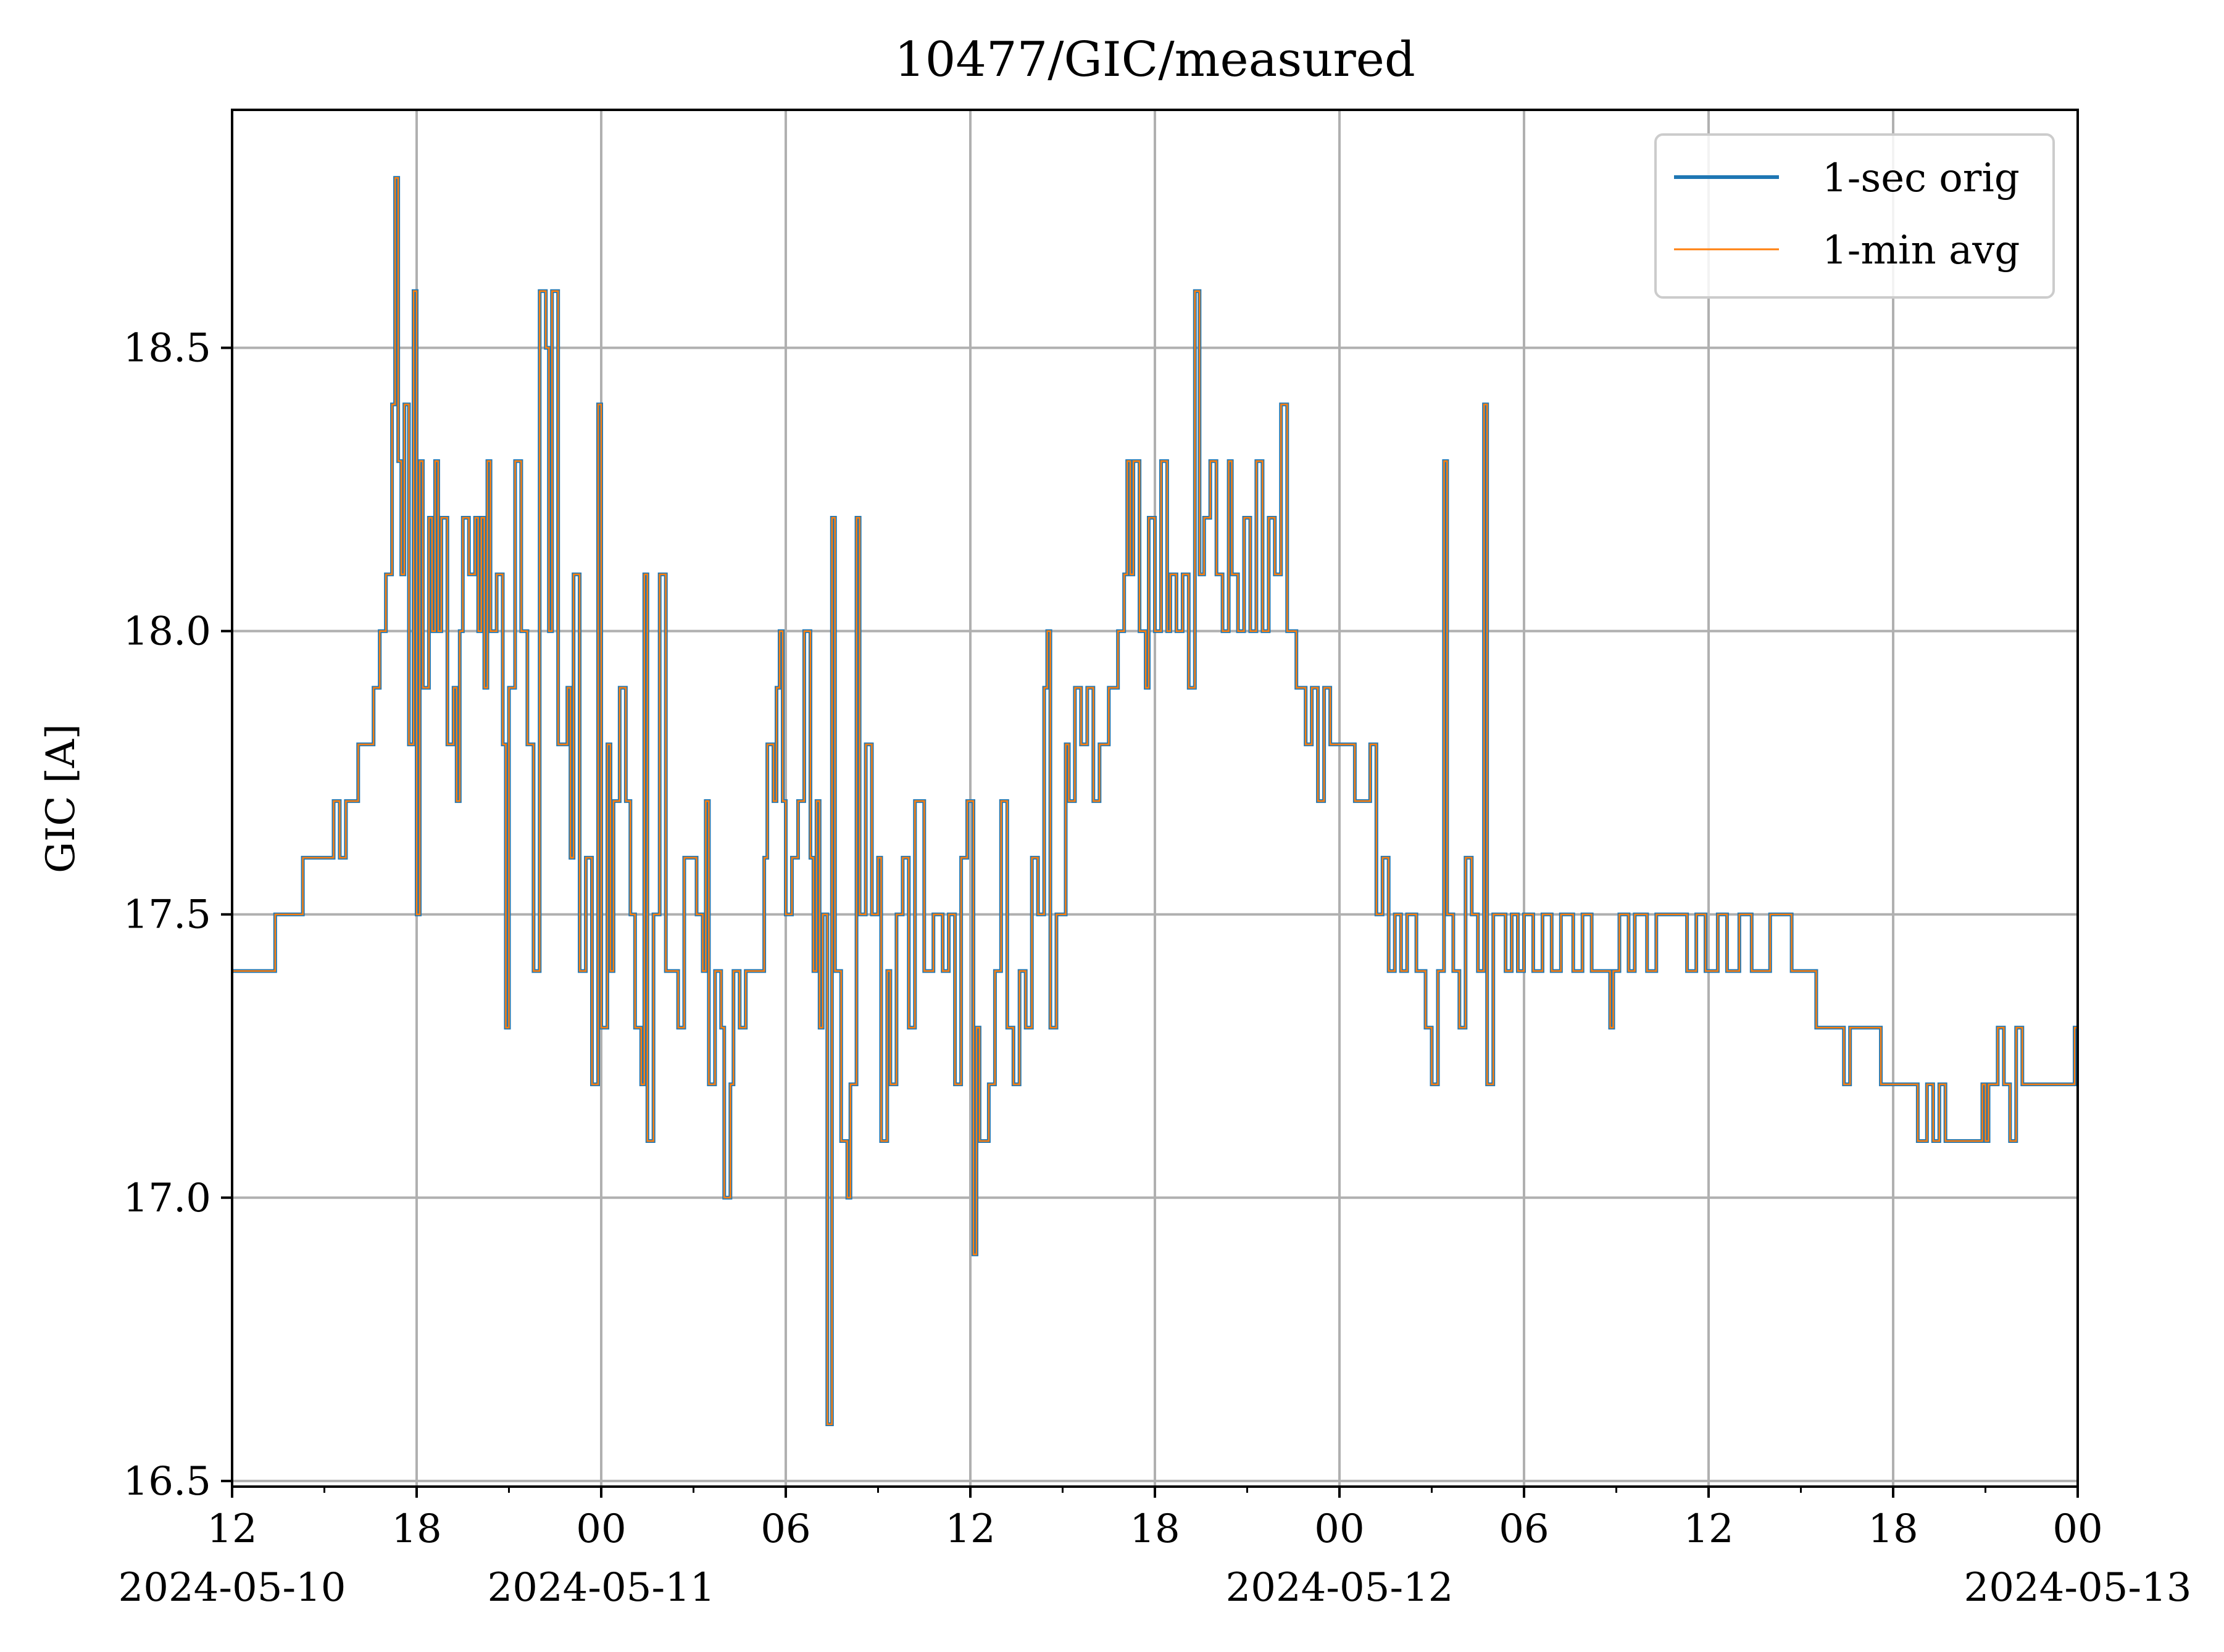  I want to click on y-tick-label: 18.5, so click(168, 348).